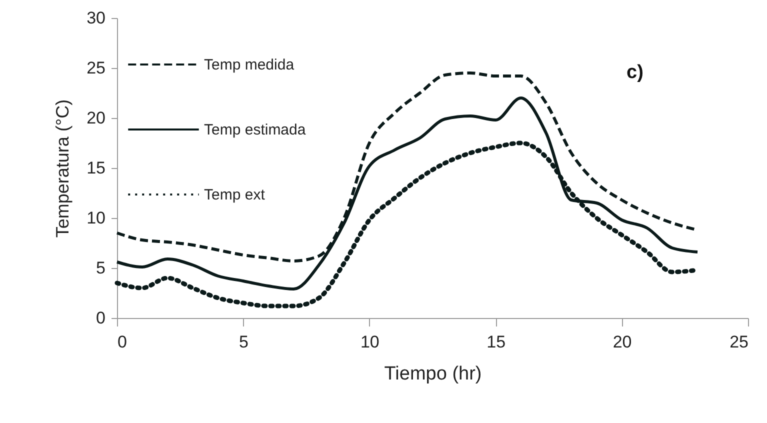 The height and width of the screenshot is (423, 767). Describe the element at coordinates (62, 168) in the screenshot. I see `y-axis-title: Temperatura (°C)` at that location.